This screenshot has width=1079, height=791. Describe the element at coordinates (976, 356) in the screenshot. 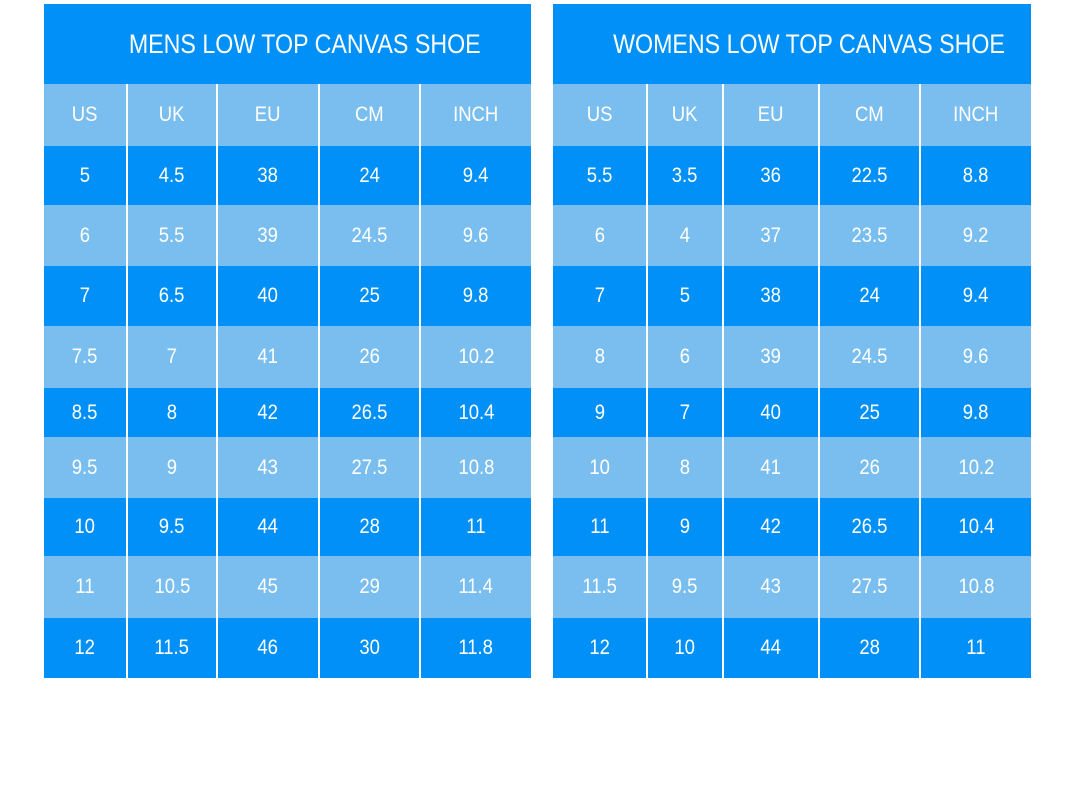

I see `cell-text: 9.6` at that location.